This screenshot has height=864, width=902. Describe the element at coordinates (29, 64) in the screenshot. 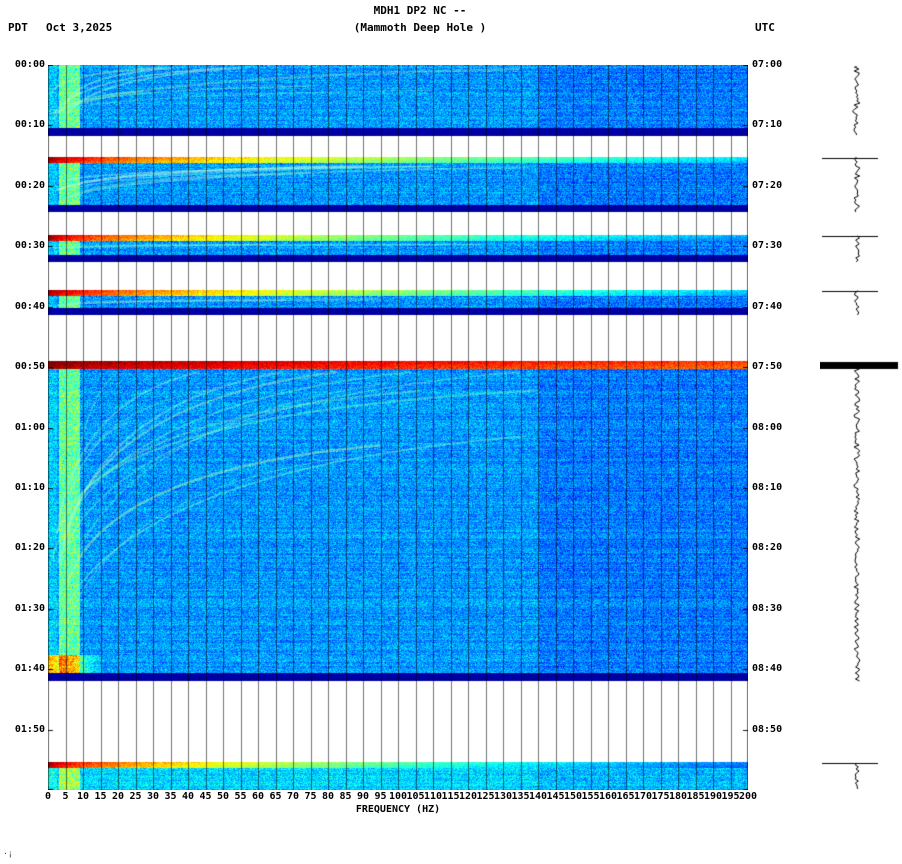

I see `left-time-label: 00:00` at that location.